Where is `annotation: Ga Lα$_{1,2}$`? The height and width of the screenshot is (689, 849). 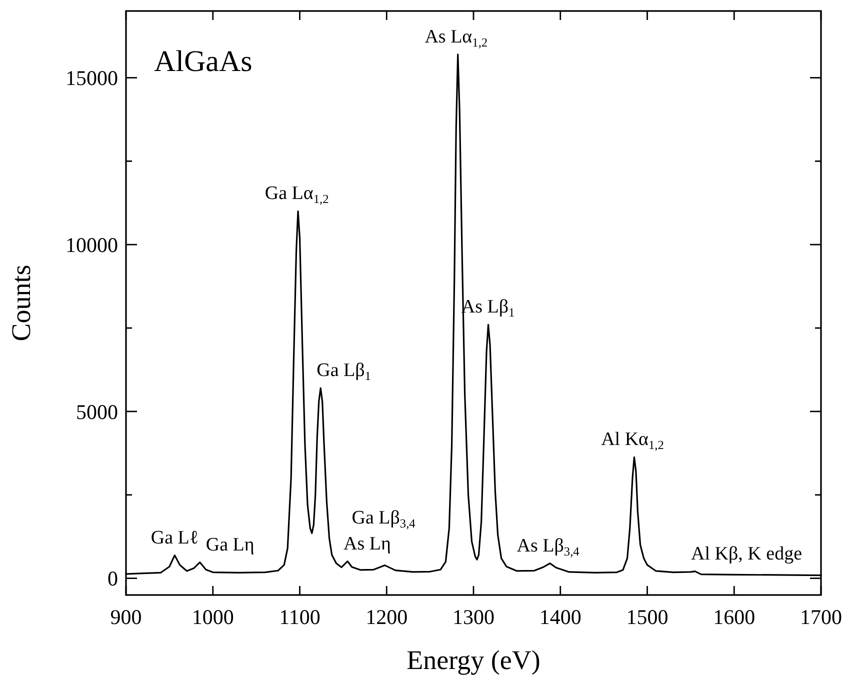
annotation: Ga Lα$_{1,2}$ is located at coordinates (296, 194).